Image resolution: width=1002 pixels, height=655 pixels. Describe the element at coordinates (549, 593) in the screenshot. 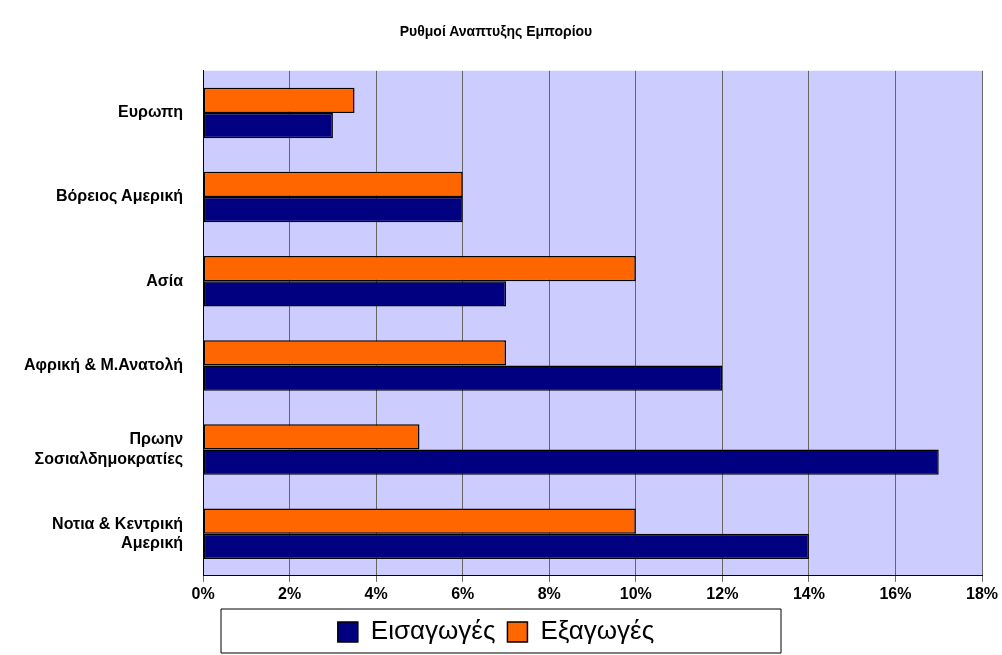

I see `x-tick-label: 8%` at that location.